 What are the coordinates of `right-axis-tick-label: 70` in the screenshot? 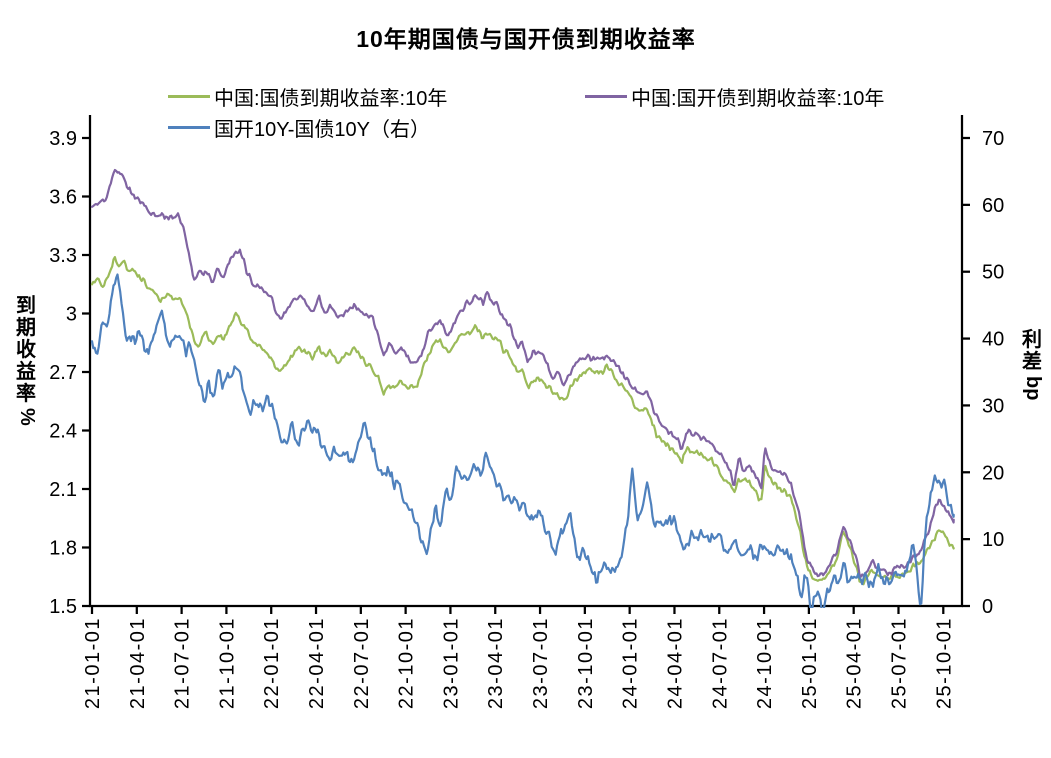 It's located at (993, 139).